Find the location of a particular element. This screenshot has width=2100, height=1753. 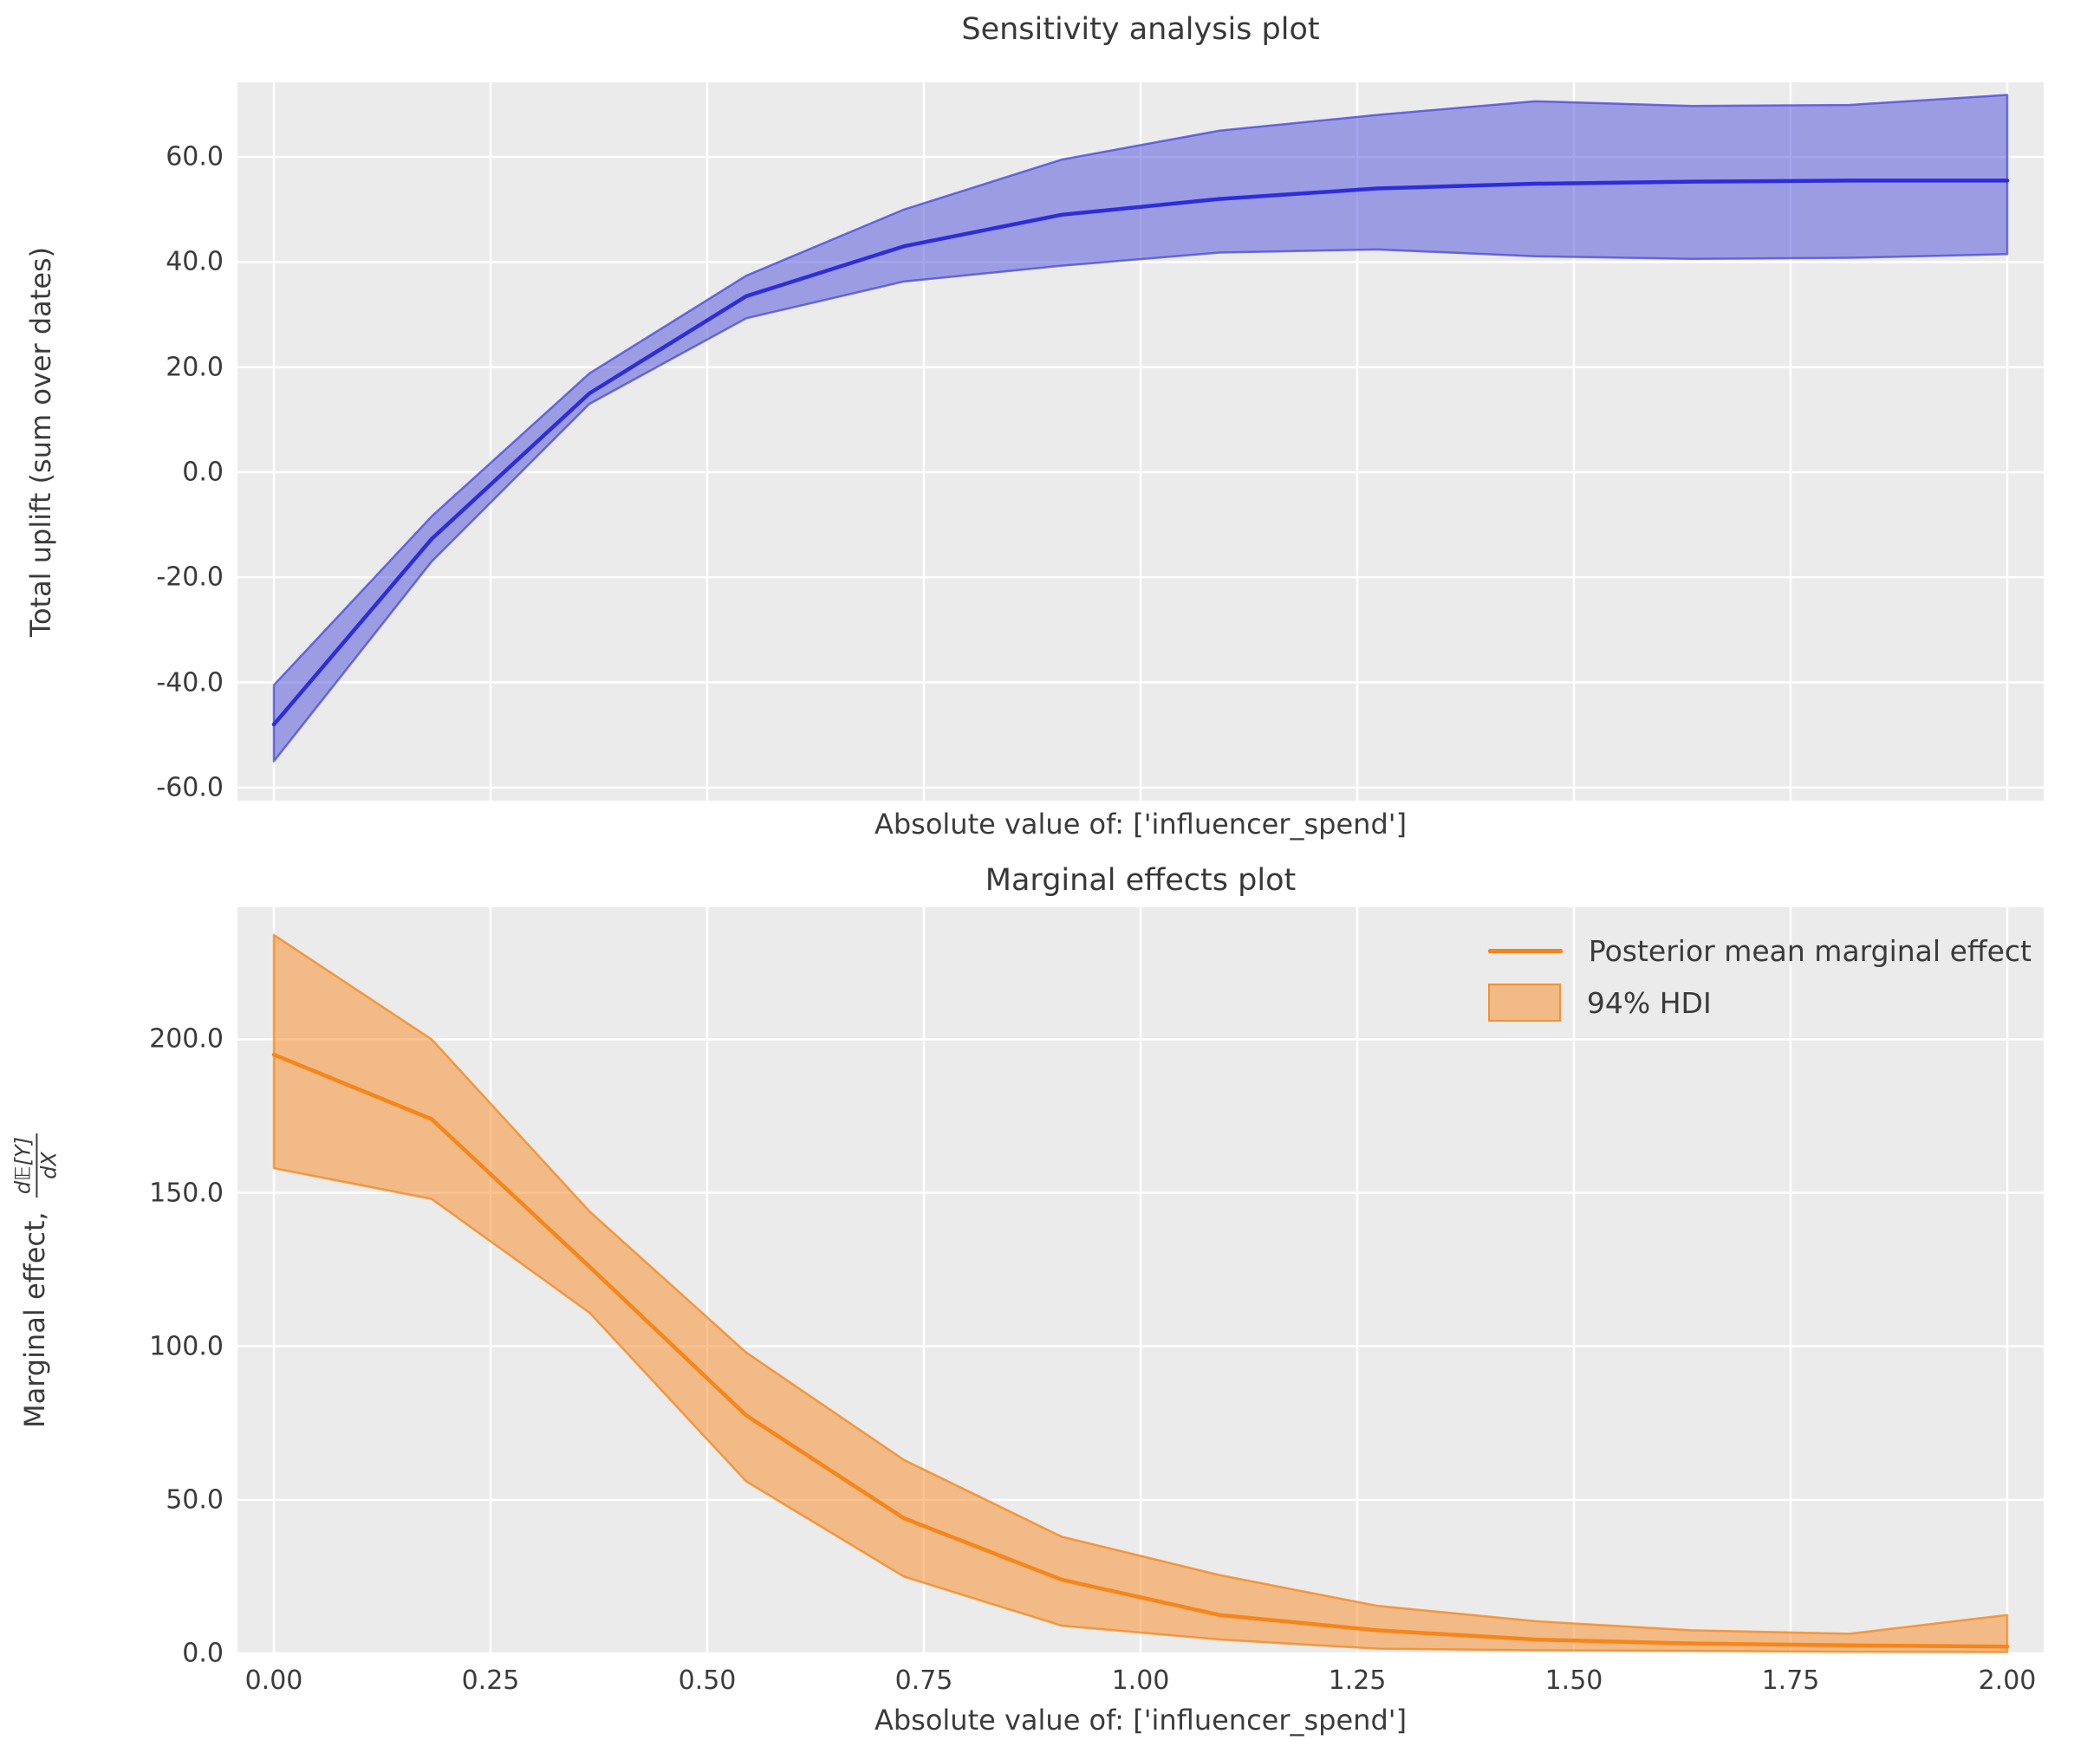

y-tick-label: 20.0 is located at coordinates (195, 367).